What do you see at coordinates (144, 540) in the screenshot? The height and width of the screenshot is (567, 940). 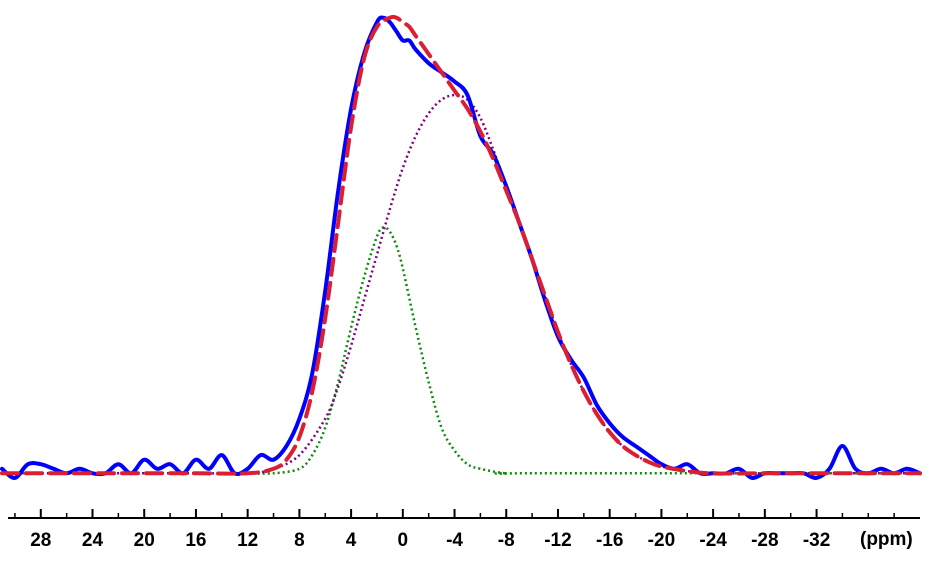 I see `x-tick-label: 20` at bounding box center [144, 540].